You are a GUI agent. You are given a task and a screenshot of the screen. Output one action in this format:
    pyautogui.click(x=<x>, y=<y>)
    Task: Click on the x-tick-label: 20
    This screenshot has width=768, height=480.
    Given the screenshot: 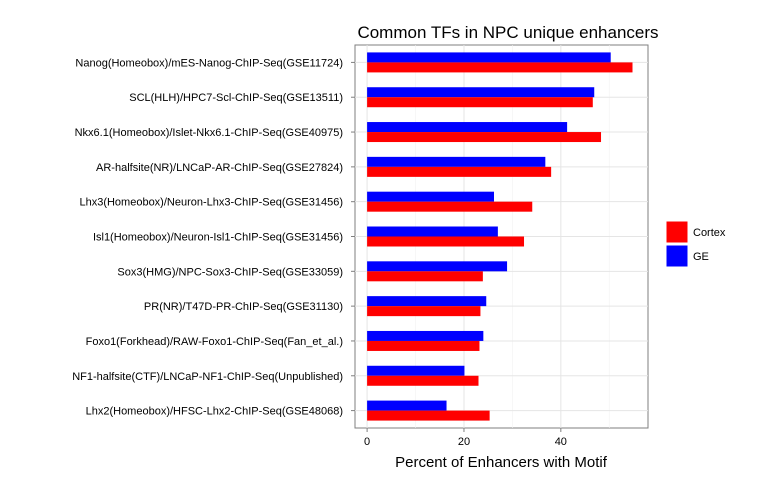 What is the action you would take?
    pyautogui.click(x=464, y=442)
    